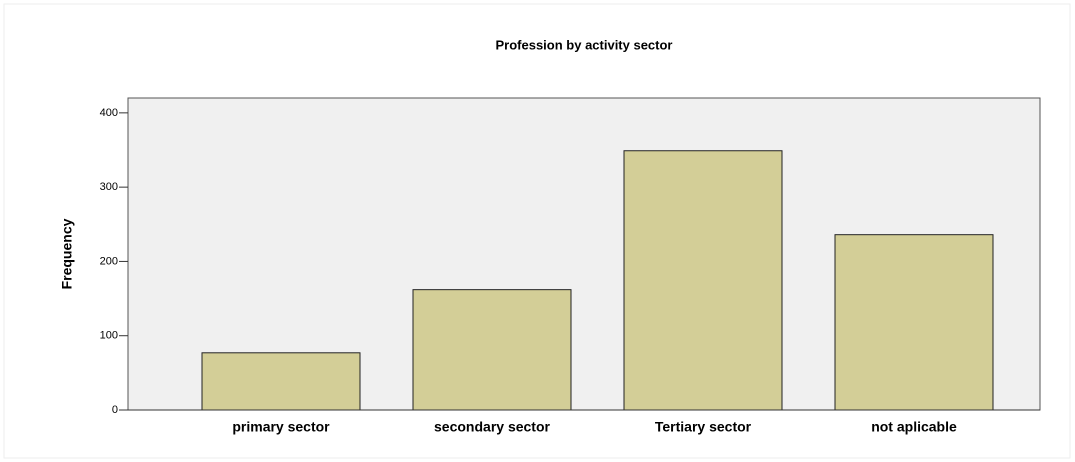  I want to click on chart-title: Profession by activity sector, so click(583, 44).